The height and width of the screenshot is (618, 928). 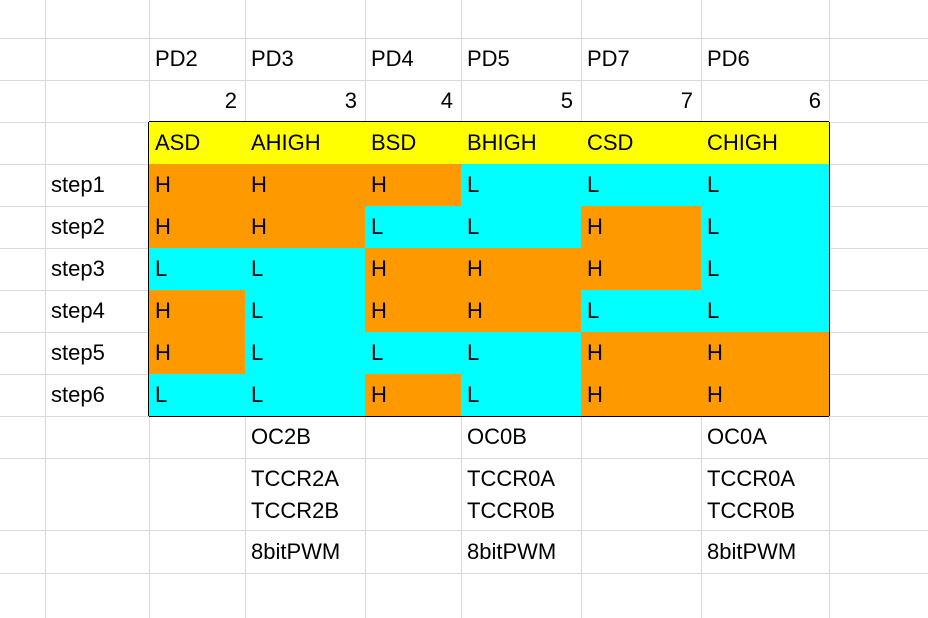 I want to click on step-label-cell: step6, so click(x=97, y=395).